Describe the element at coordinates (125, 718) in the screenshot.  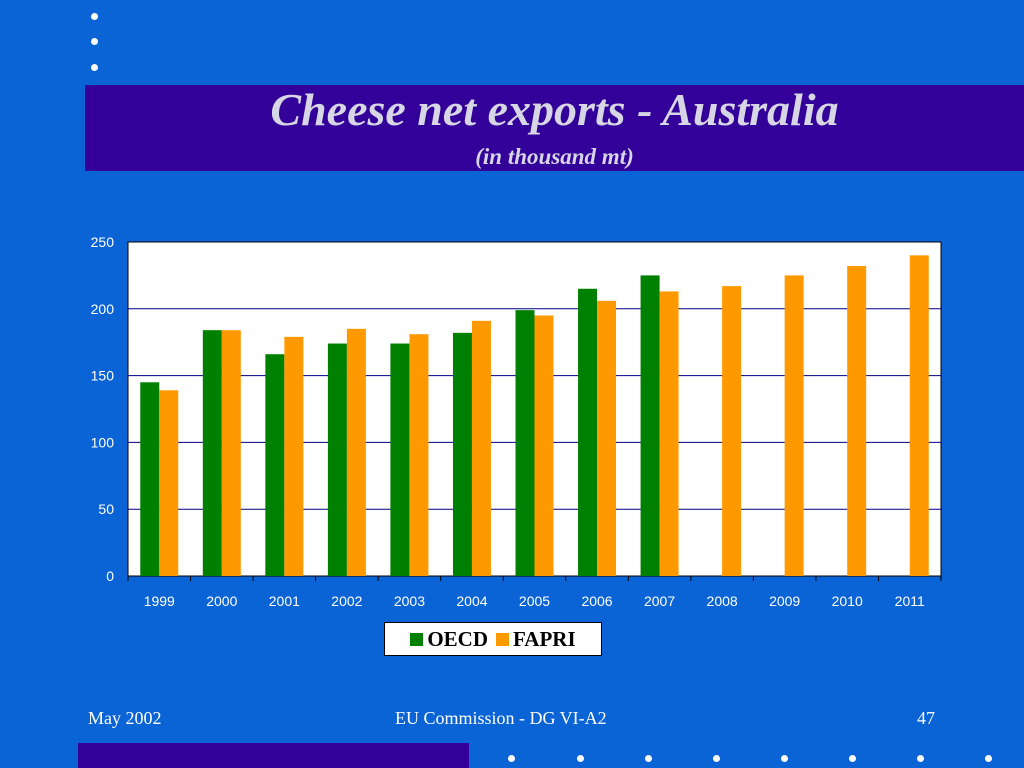
I see `footer-date: May 2002` at that location.